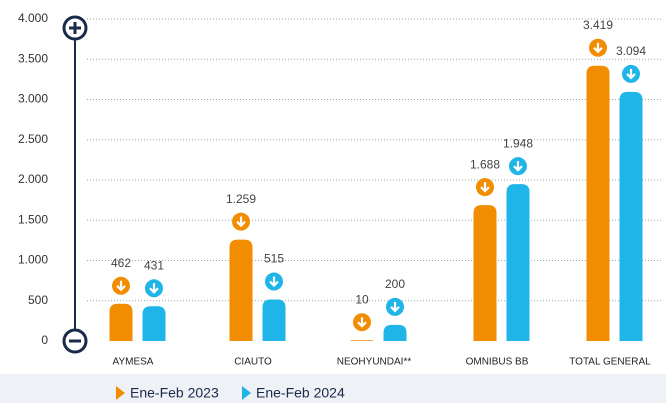 The width and height of the screenshot is (666, 403). I want to click on value-label: 3.419, so click(598, 25).